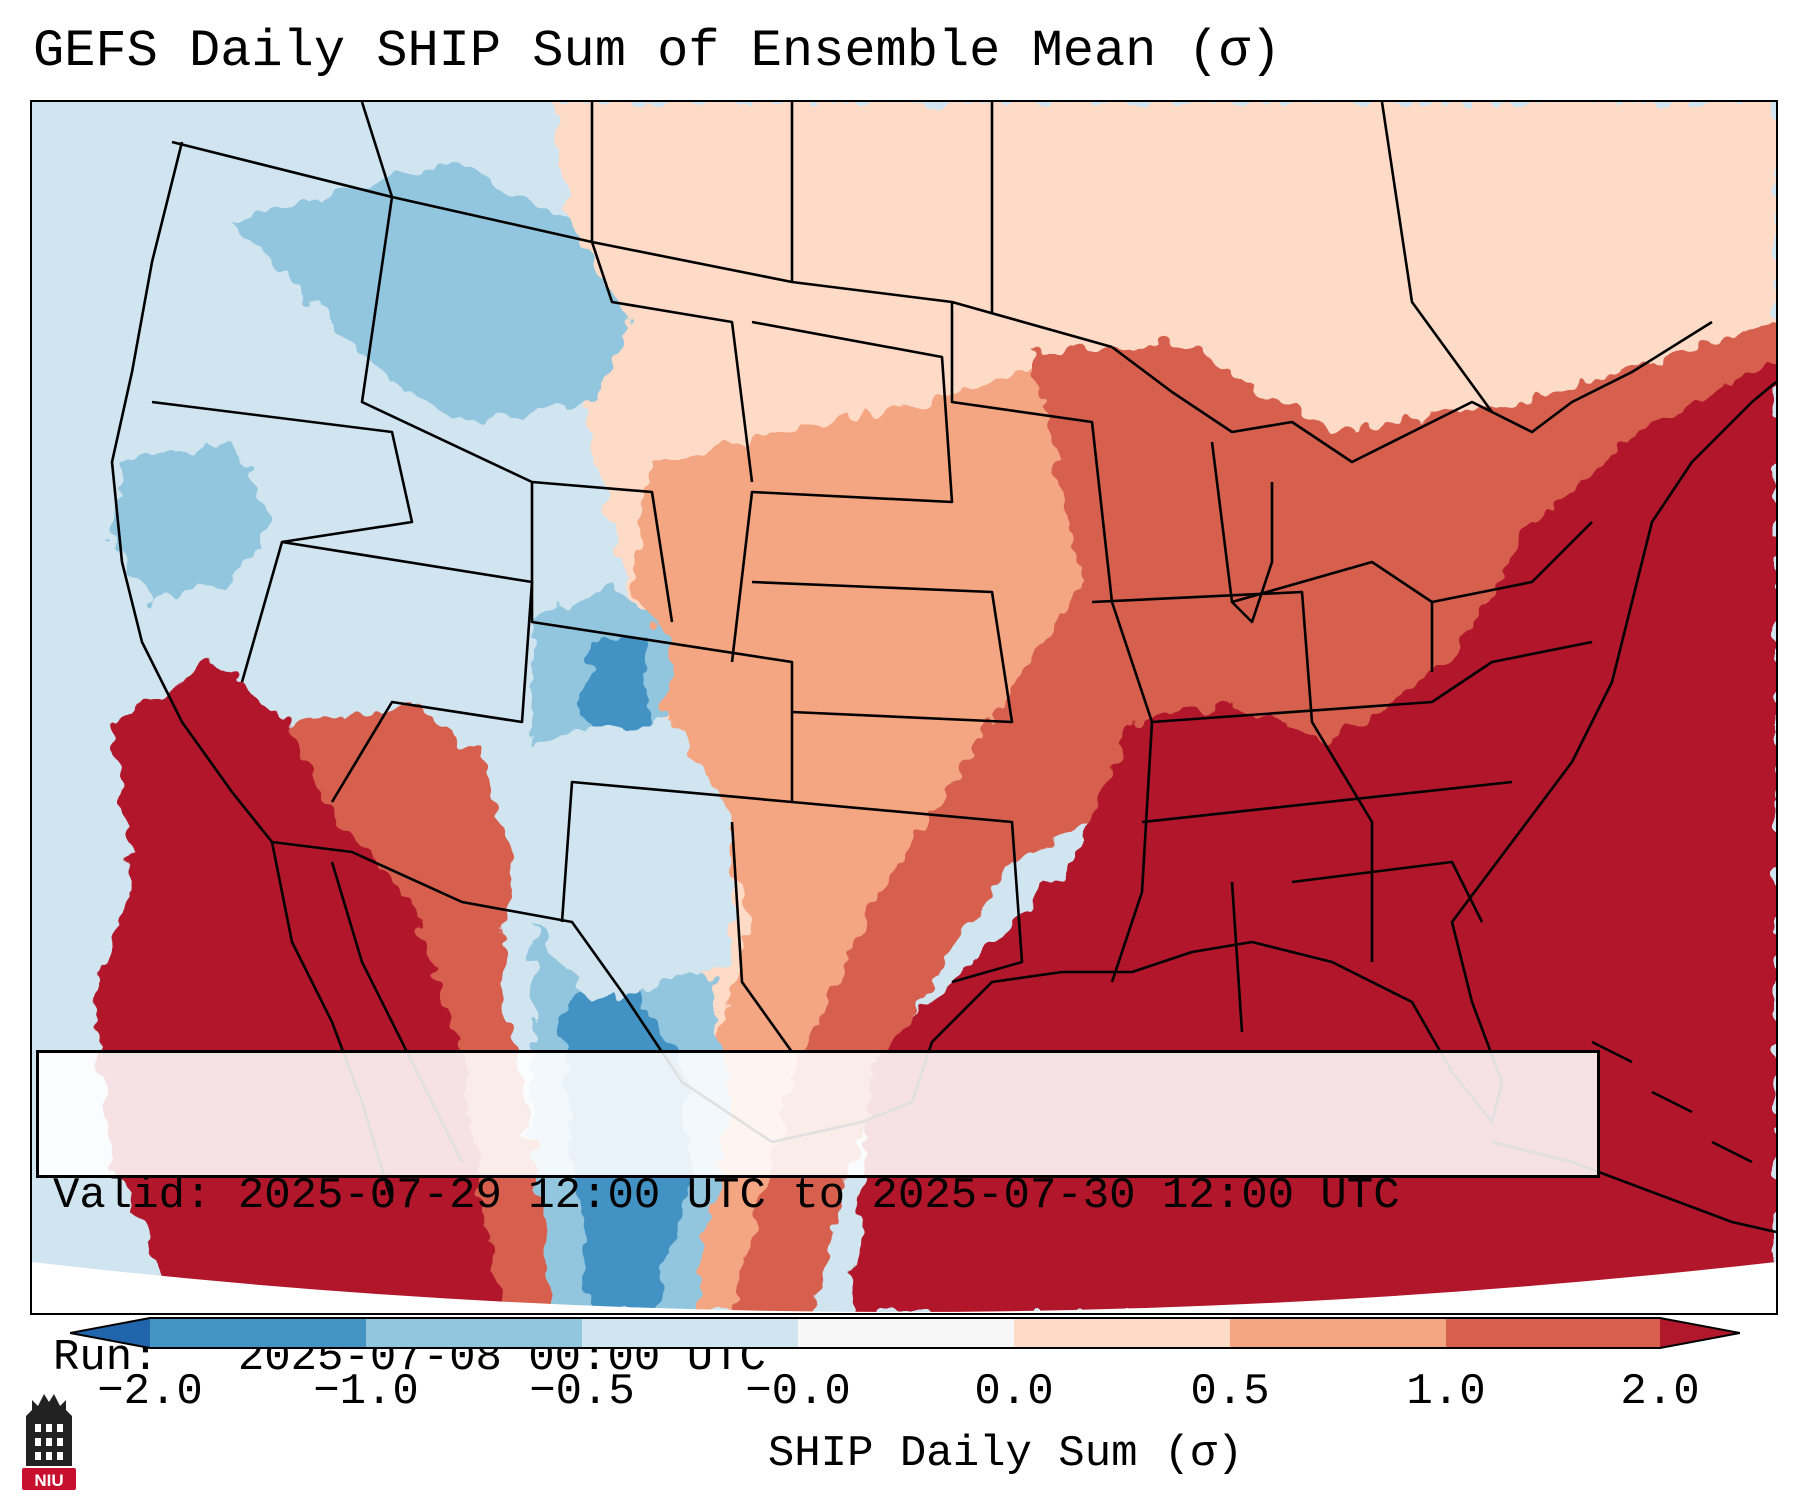  I want to click on colorbar-tick-label: 0.5, so click(1230, 1392).